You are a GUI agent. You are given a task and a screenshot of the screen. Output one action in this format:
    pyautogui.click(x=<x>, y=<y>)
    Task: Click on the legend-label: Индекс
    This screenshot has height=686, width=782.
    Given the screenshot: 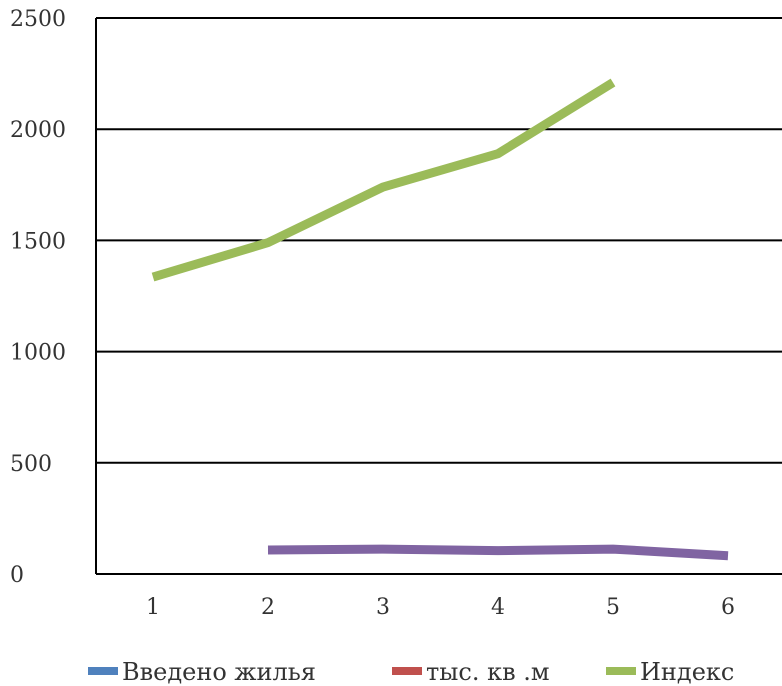 What is the action you would take?
    pyautogui.click(x=687, y=672)
    